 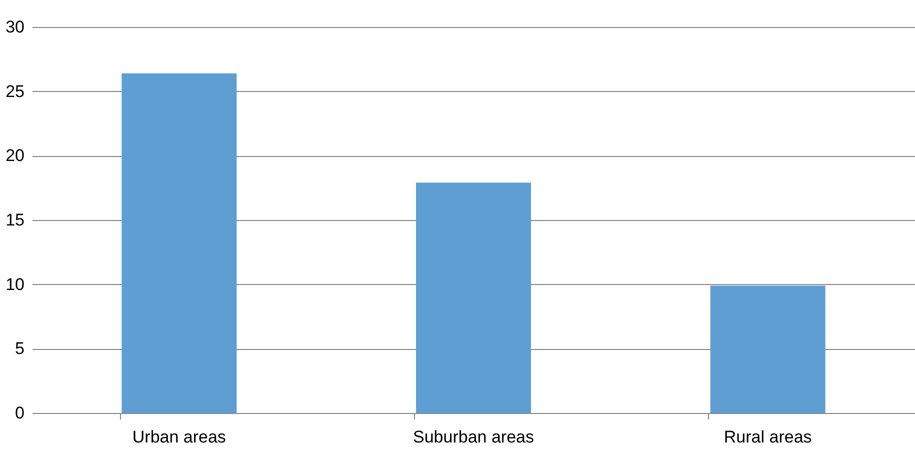 I want to click on x-tick-label: Suburban areas, so click(x=473, y=437).